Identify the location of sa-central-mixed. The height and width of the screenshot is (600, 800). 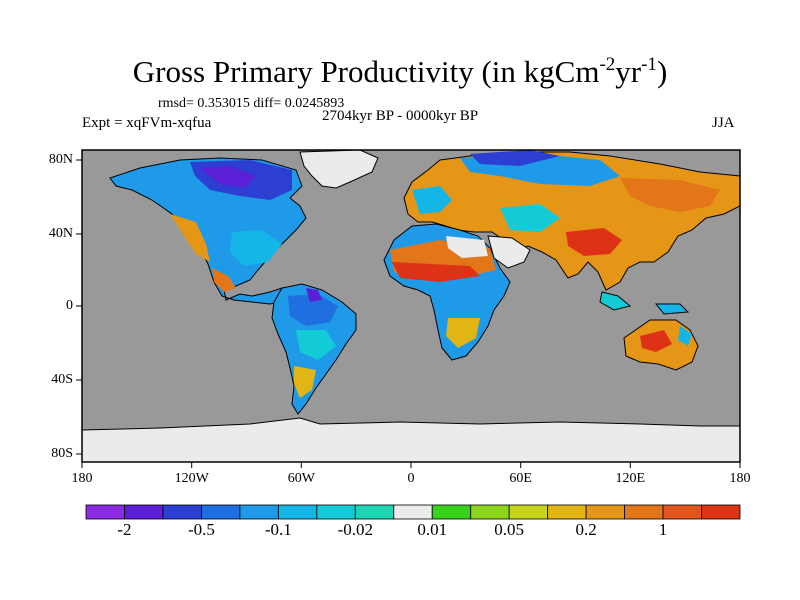
(316, 345).